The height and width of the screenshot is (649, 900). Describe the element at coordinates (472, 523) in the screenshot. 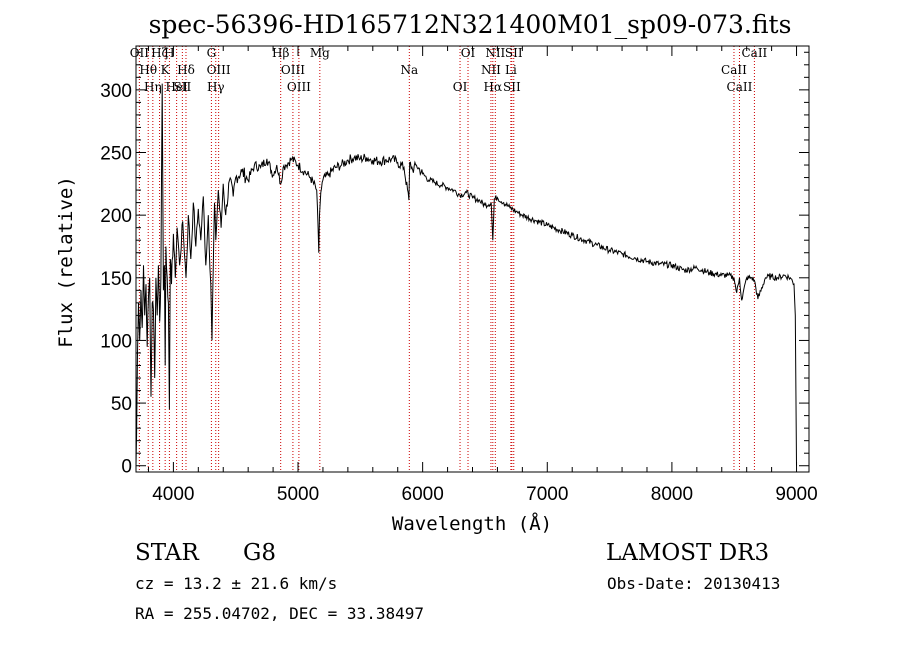

I see `x-axis-label: Wavelength (Å)` at that location.